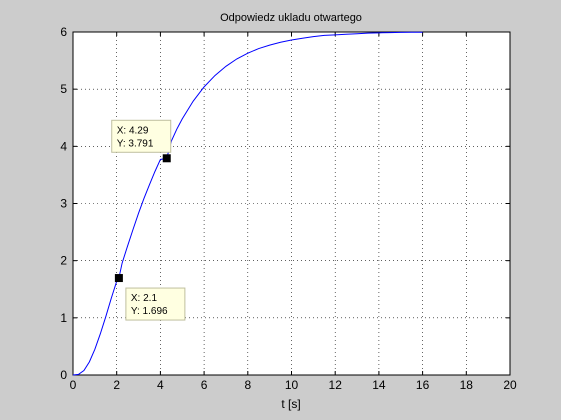 The width and height of the screenshot is (561, 420). I want to click on y-tick-label: 2, so click(63, 261).